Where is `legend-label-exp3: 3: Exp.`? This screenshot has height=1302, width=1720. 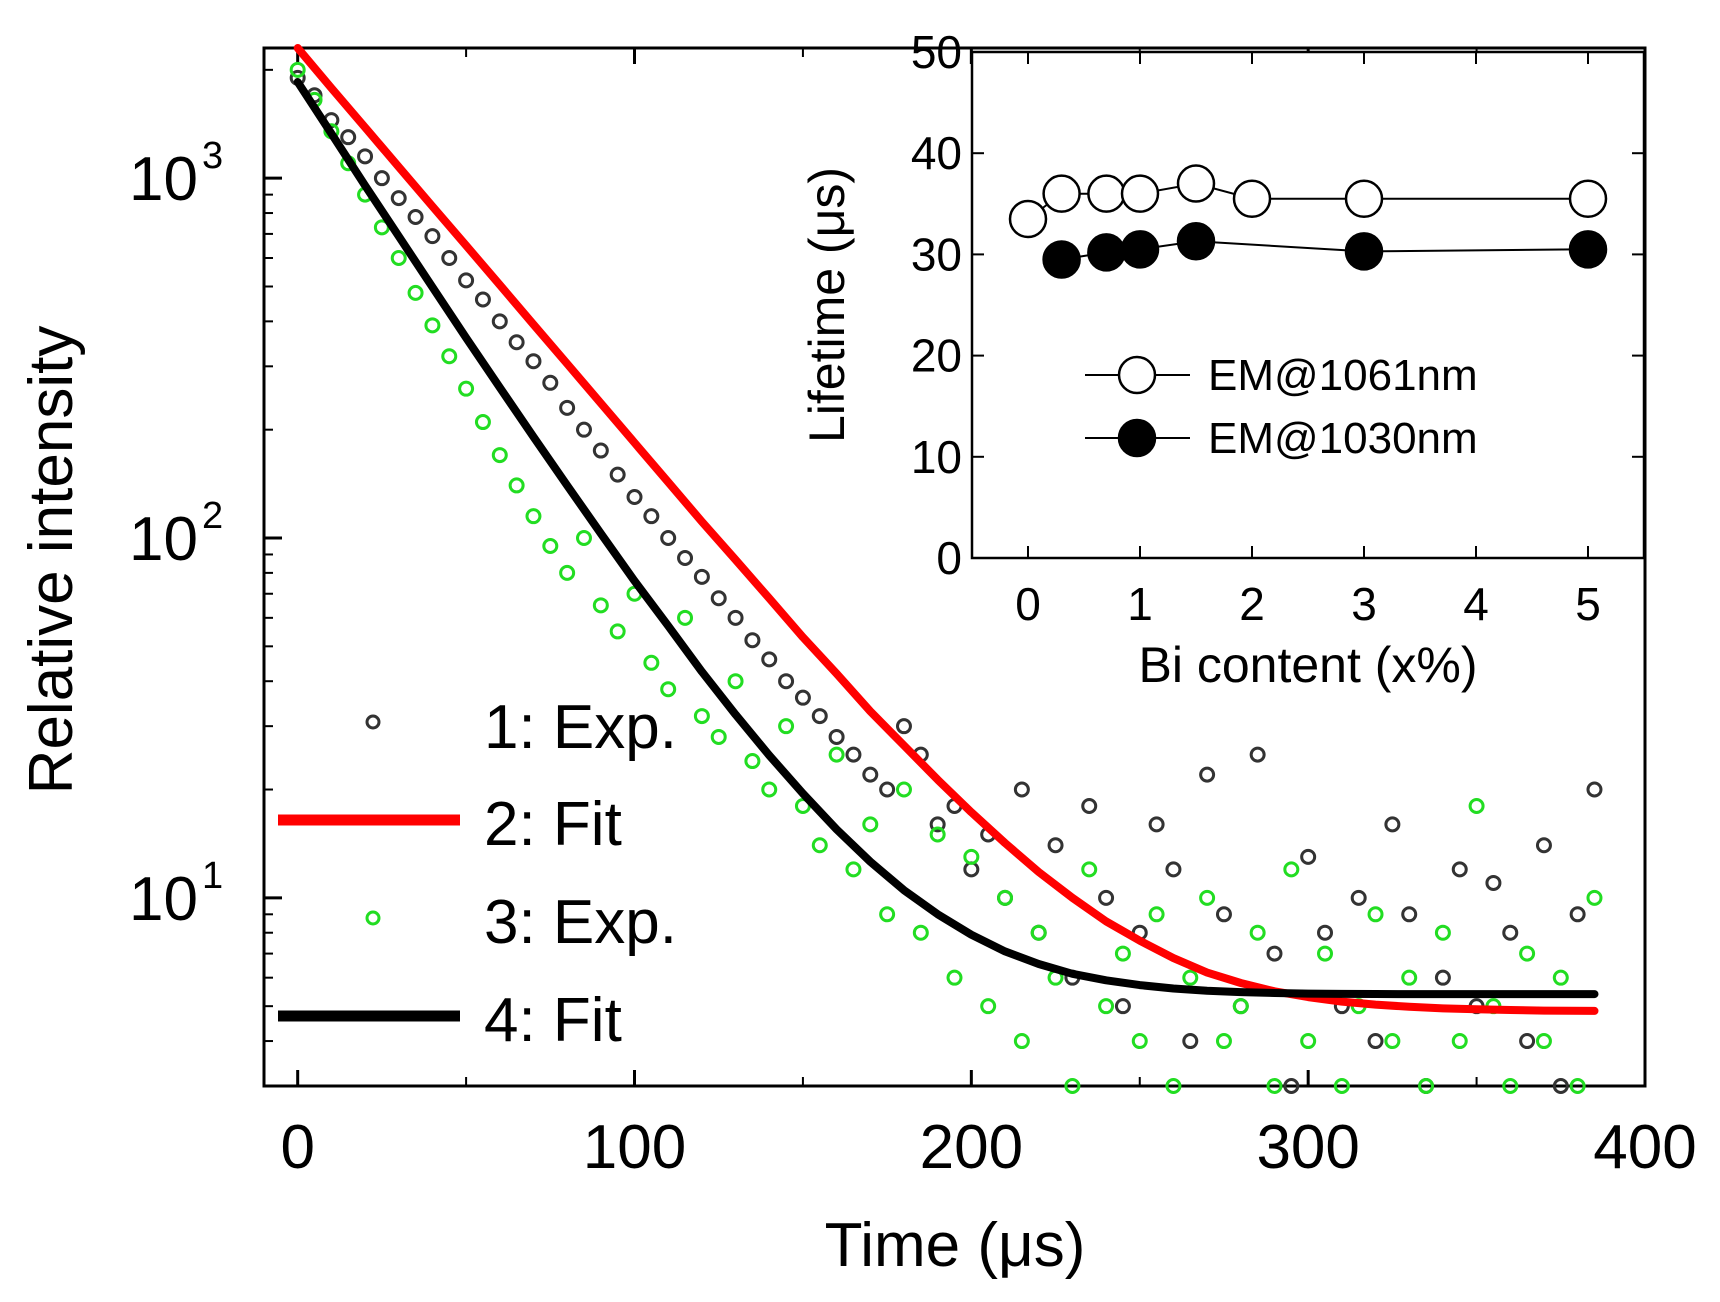 legend-label-exp3: 3: Exp. is located at coordinates (580, 922).